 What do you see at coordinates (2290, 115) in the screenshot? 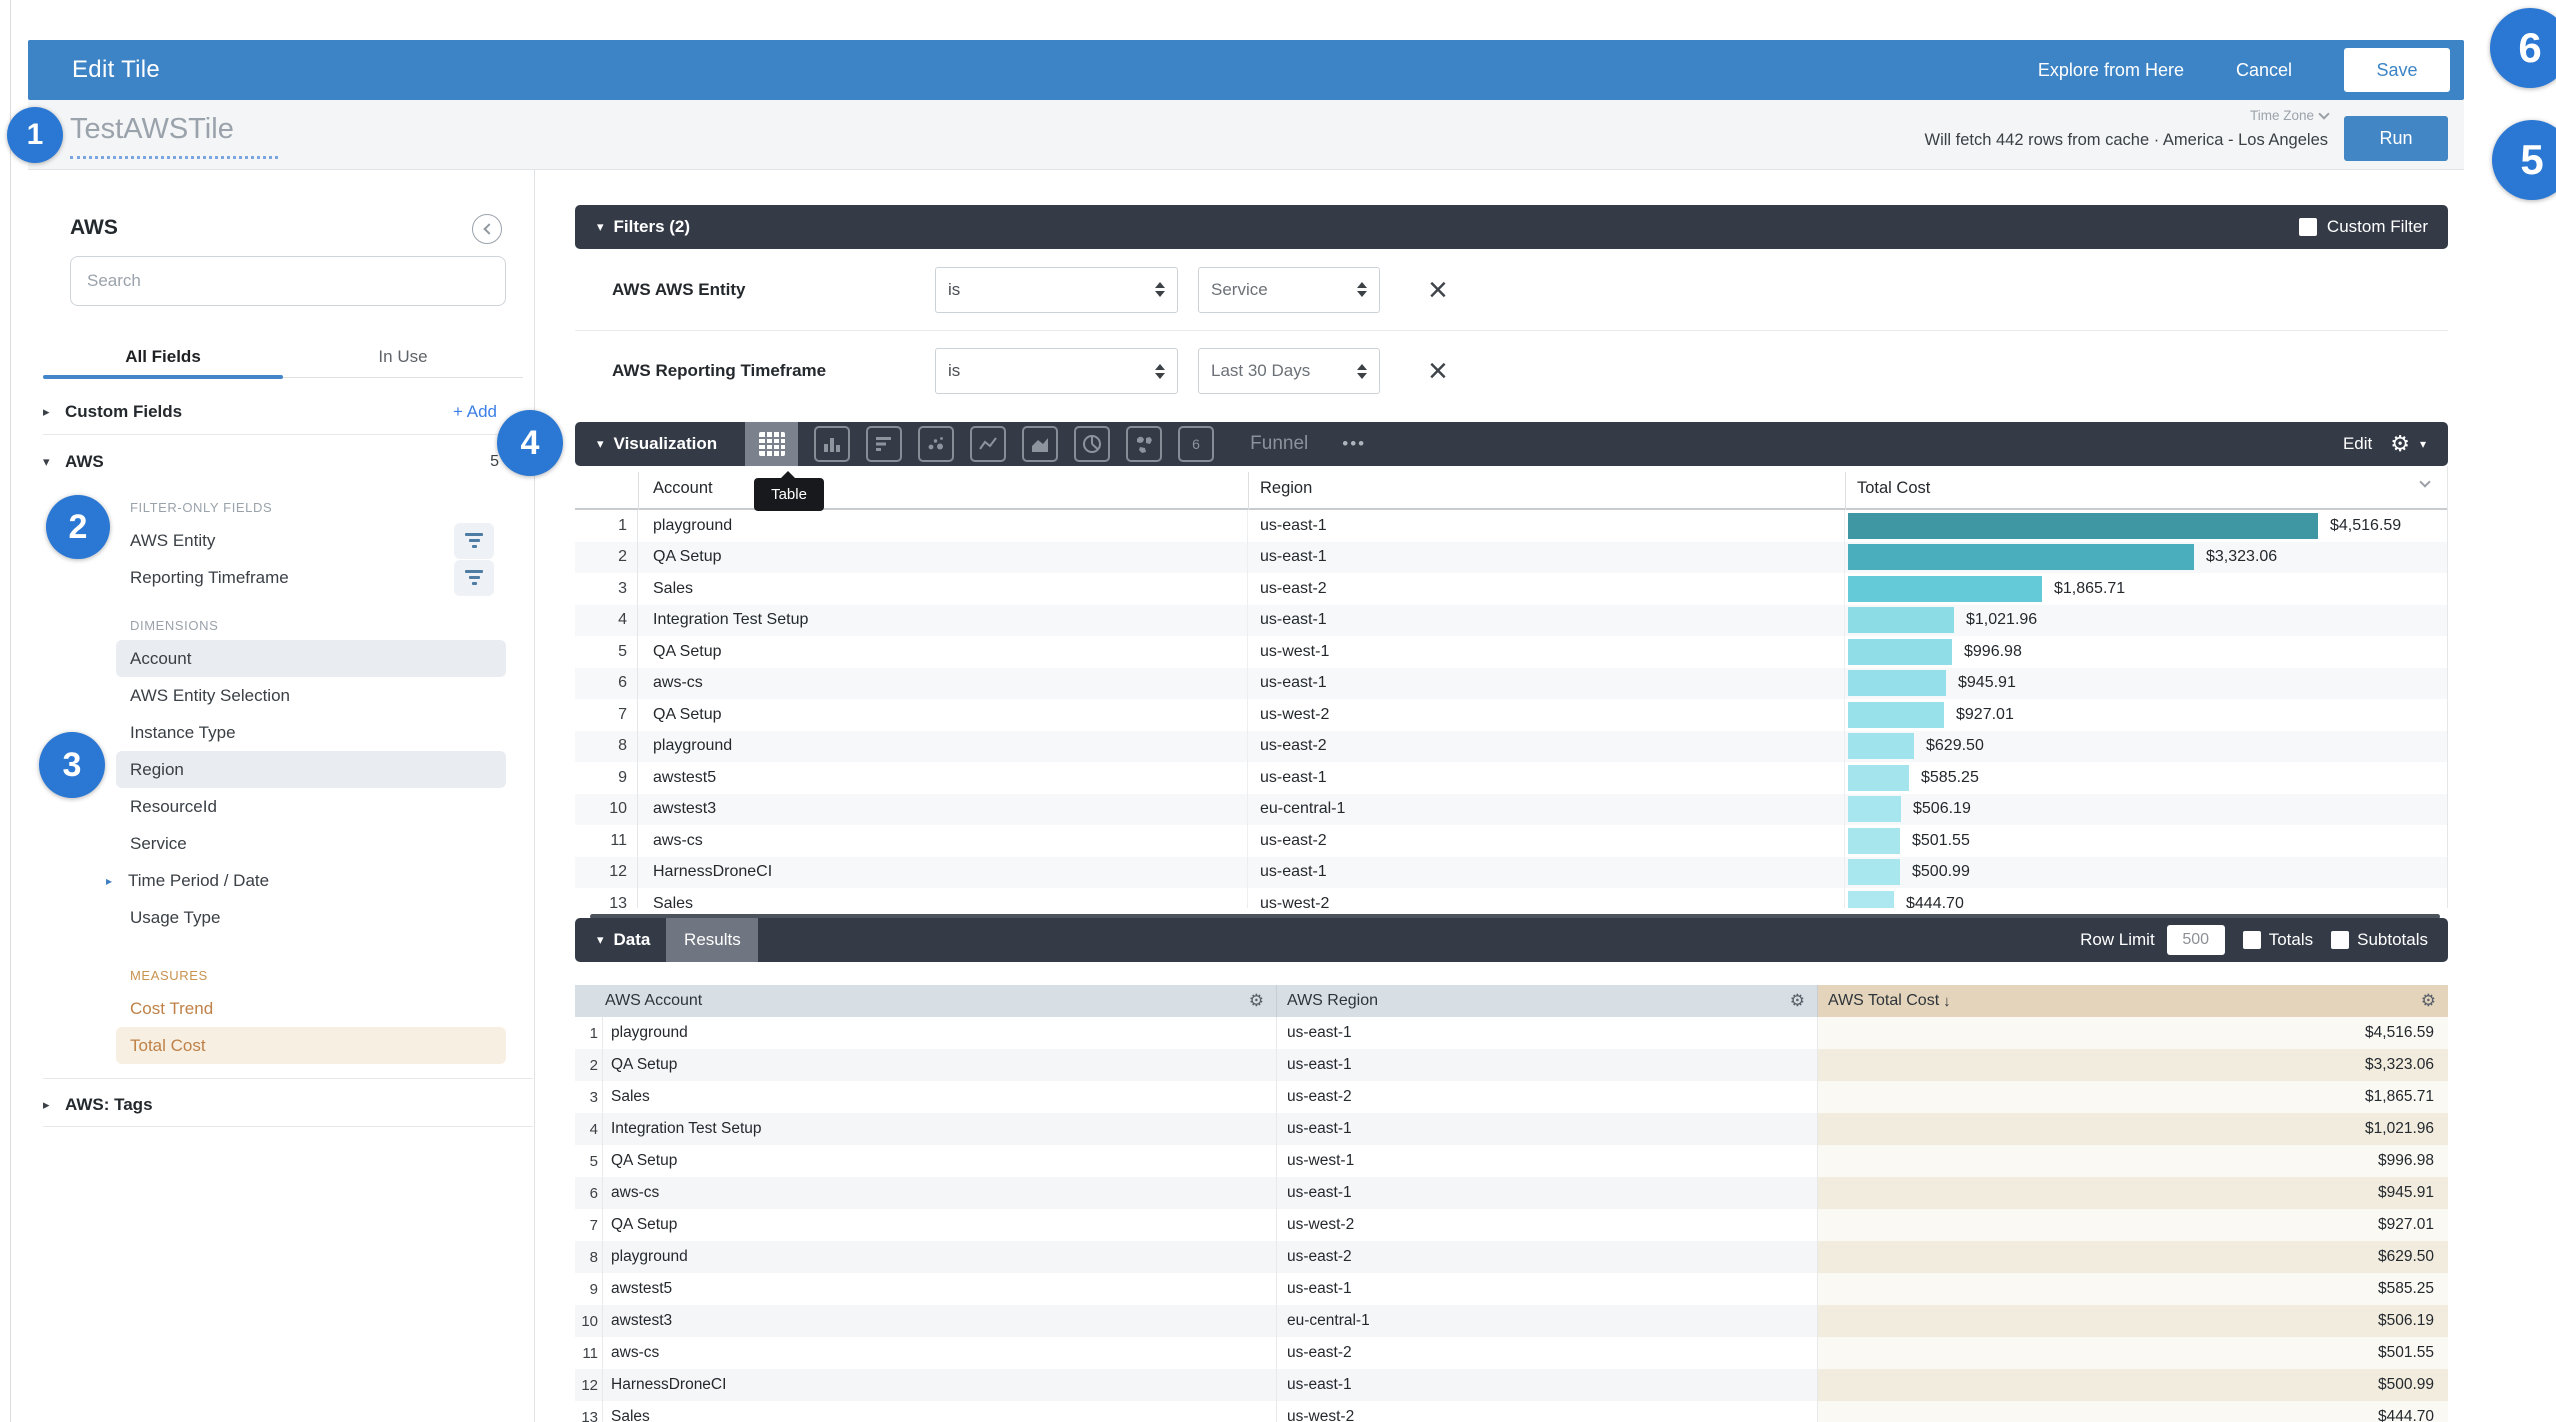
I see `time-zone-dropdown: Time Zone` at bounding box center [2290, 115].